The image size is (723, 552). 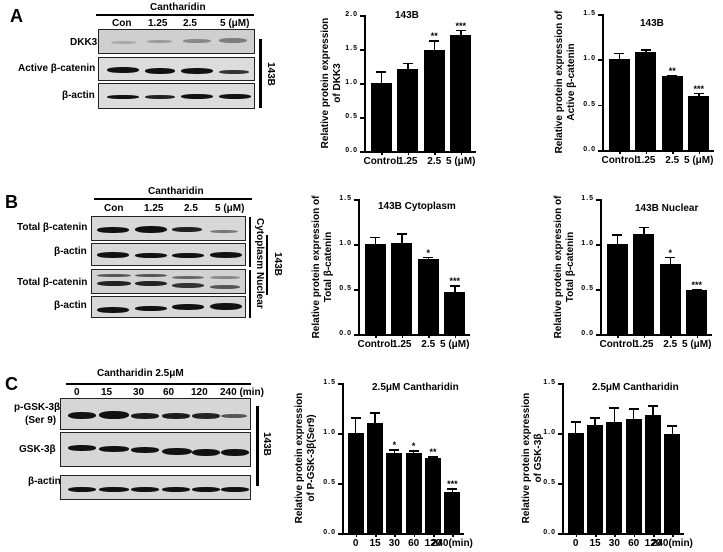 What do you see at coordinates (667, 208) in the screenshot?
I see `chart-title: 143B Nuclear` at bounding box center [667, 208].